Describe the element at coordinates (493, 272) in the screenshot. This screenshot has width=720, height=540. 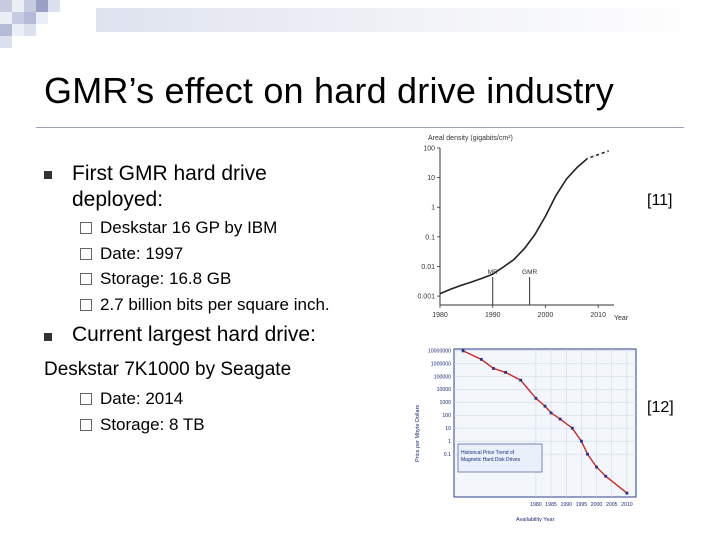
I see `chart1-annotation-label: MR` at that location.